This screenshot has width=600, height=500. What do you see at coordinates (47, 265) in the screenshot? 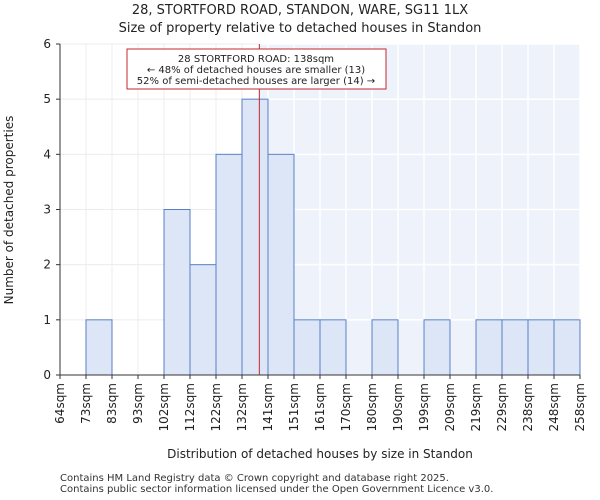
I see `y-tick-label: 2` at bounding box center [47, 265].